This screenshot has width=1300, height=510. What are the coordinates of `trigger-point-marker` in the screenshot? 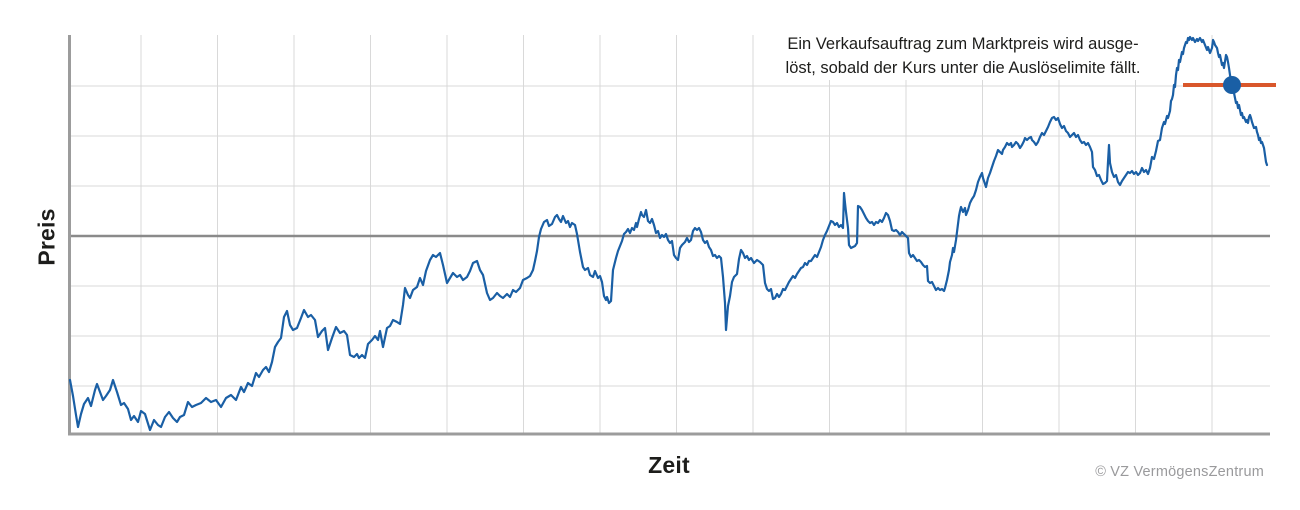 It's located at (1232, 85).